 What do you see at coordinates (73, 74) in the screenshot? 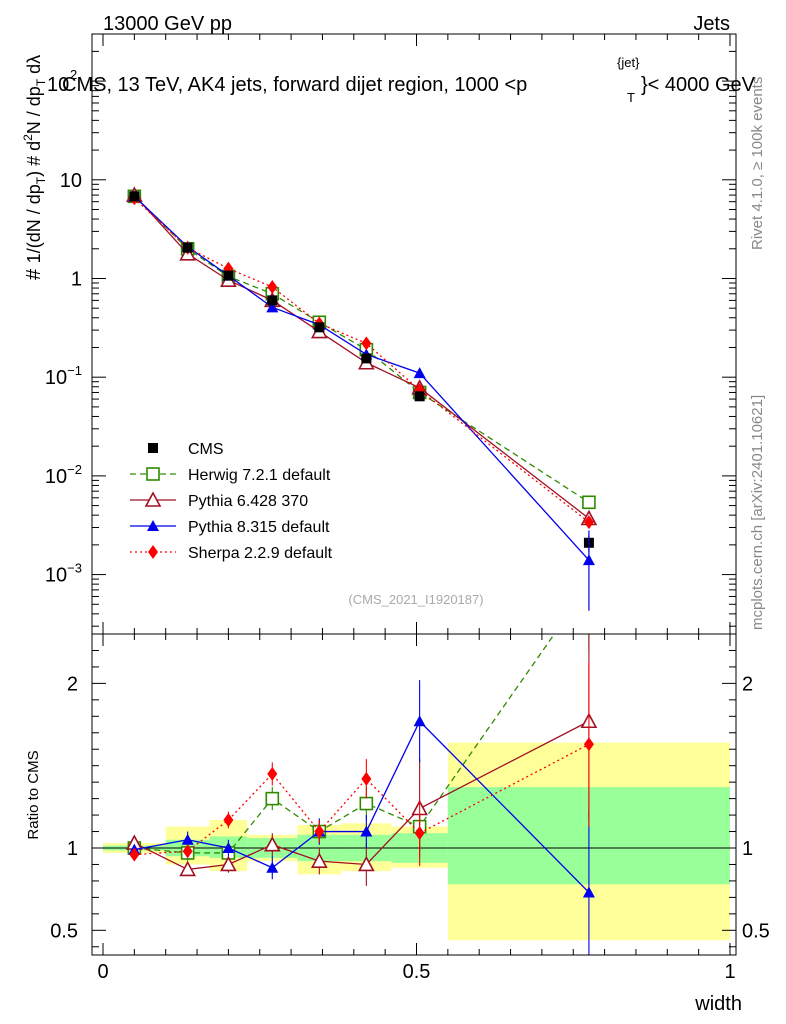
I see `title-overlap-sup: 2` at bounding box center [73, 74].